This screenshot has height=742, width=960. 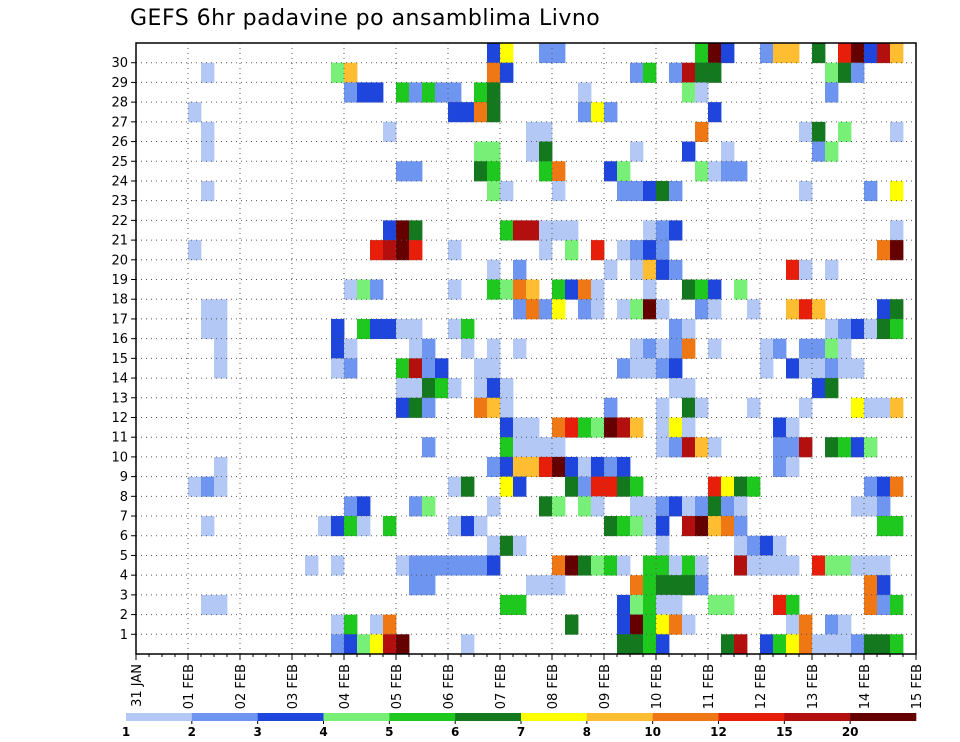 What do you see at coordinates (119, 379) in the screenshot?
I see `y-tick-label: 14` at bounding box center [119, 379].